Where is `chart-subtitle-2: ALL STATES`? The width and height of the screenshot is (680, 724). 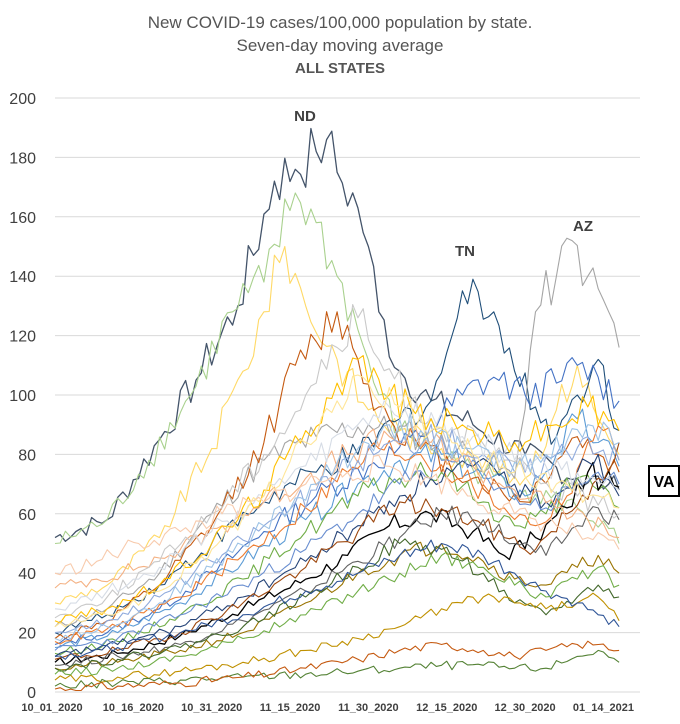
chart-subtitle-2: ALL STATES is located at coordinates (340, 68).